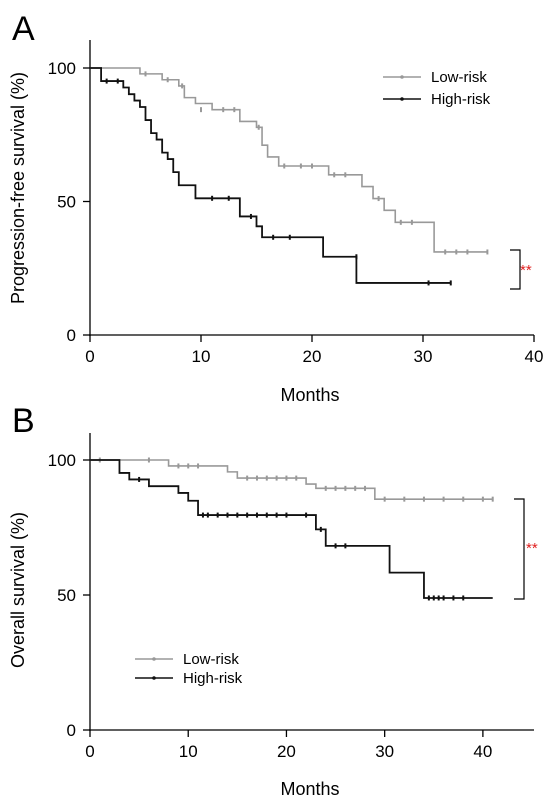 This screenshot has height=803, width=550. What do you see at coordinates (18, 188) in the screenshot?
I see `y-axis-title: Progression-free survival (%)` at bounding box center [18, 188].